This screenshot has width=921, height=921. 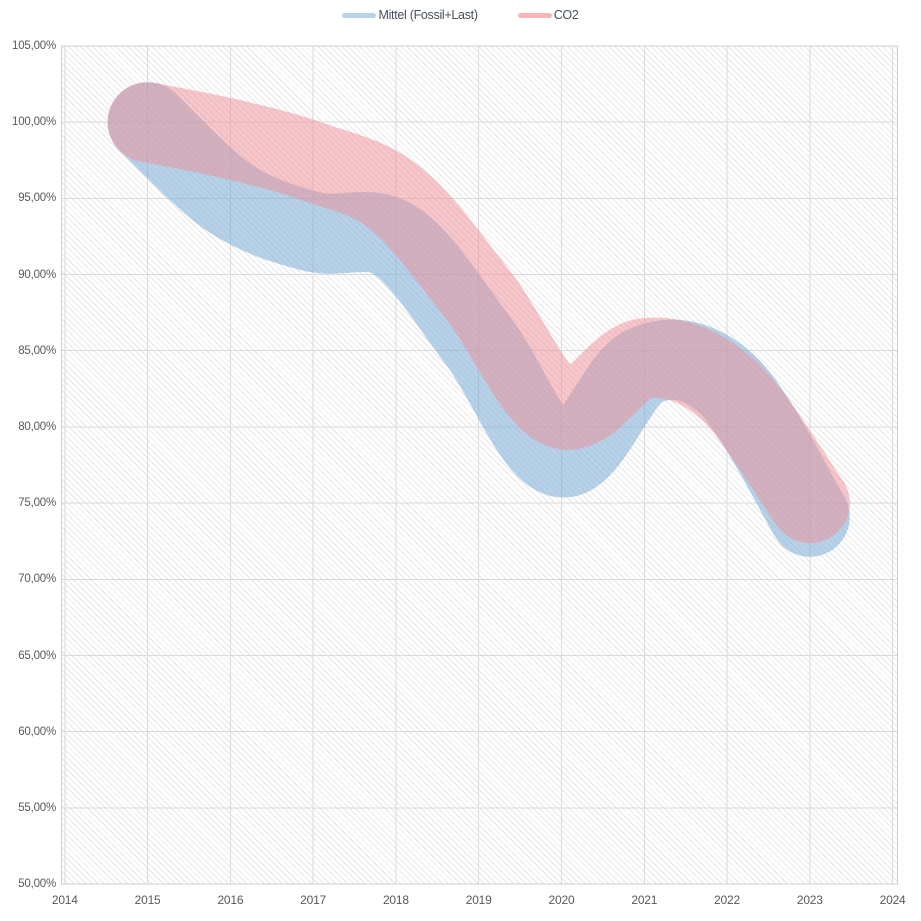 I want to click on legend-swatch-mittel-icon, so click(x=359, y=15).